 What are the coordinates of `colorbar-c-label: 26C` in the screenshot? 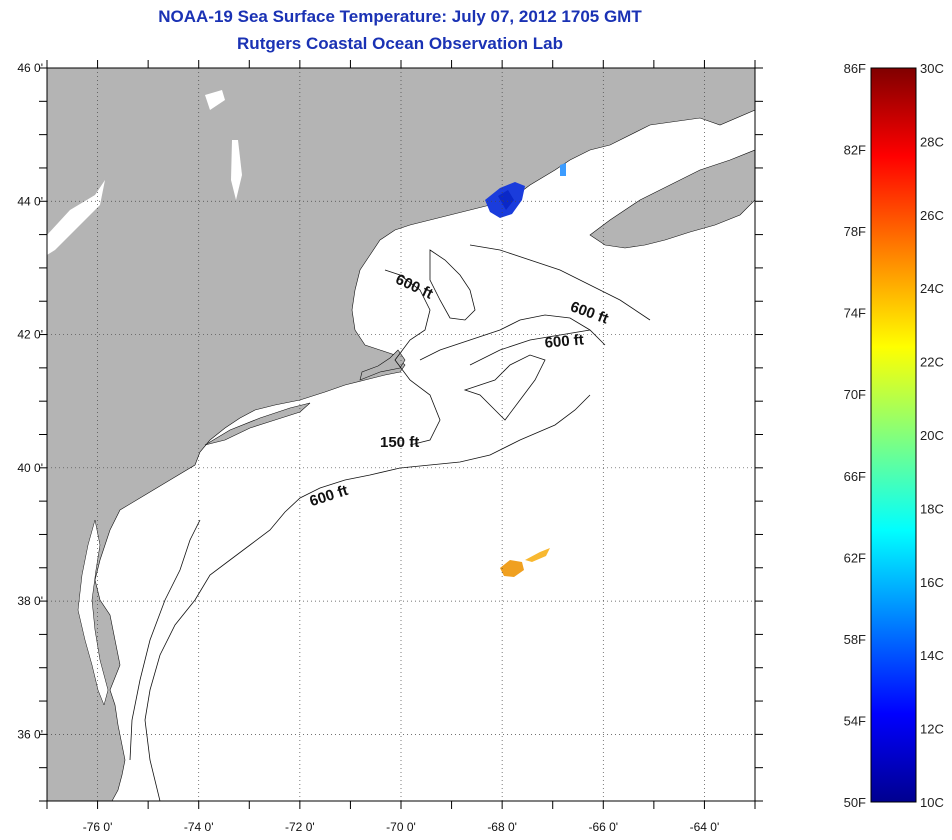 It's located at (932, 215).